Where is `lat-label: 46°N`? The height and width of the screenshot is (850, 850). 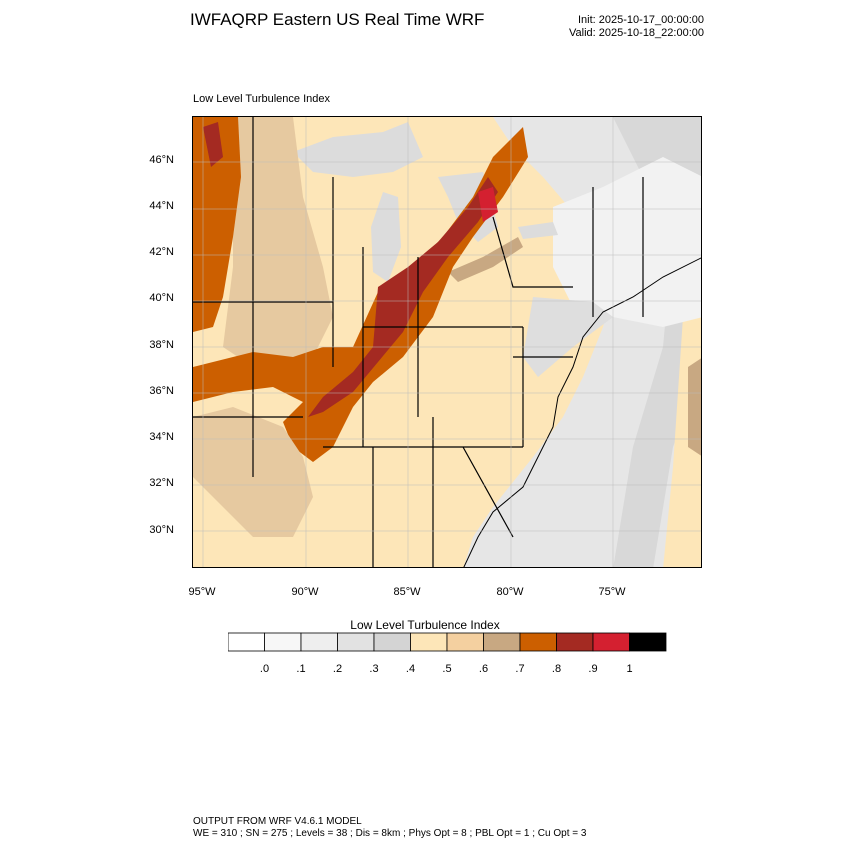 lat-label: 46°N is located at coordinates (161, 160).